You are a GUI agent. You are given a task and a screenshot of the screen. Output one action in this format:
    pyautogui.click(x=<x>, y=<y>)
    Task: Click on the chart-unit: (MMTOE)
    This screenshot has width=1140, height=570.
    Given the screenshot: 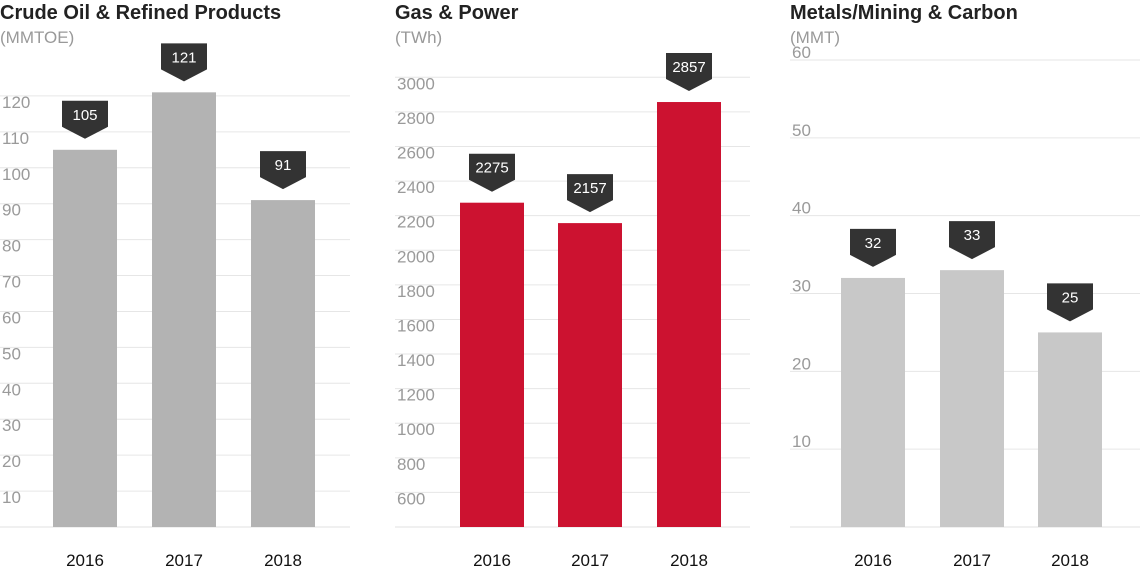 What is the action you would take?
    pyautogui.click(x=37, y=37)
    